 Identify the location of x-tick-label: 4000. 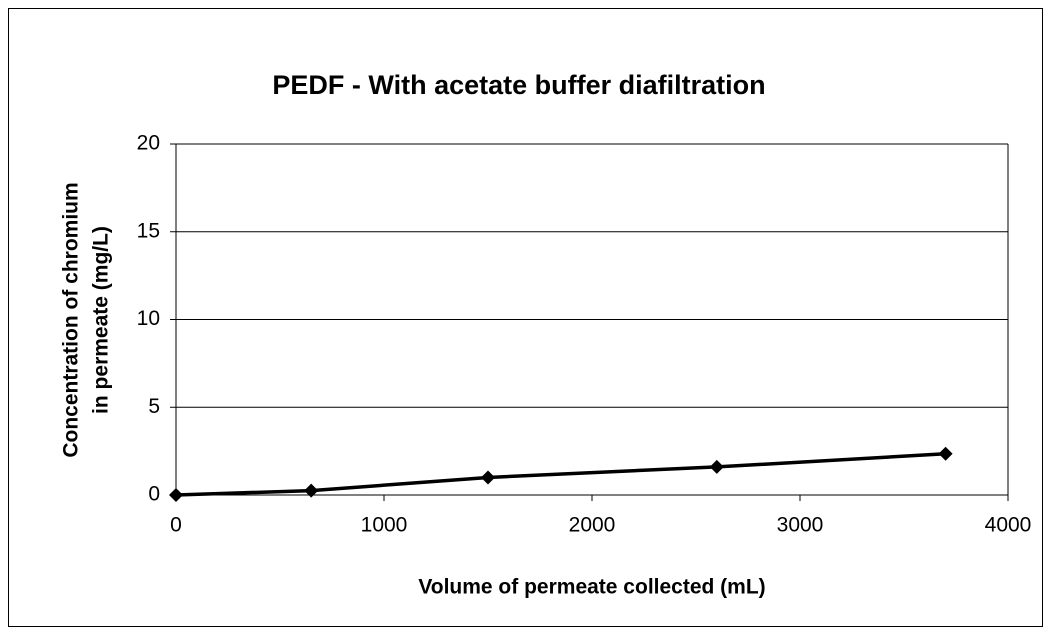
(1008, 525).